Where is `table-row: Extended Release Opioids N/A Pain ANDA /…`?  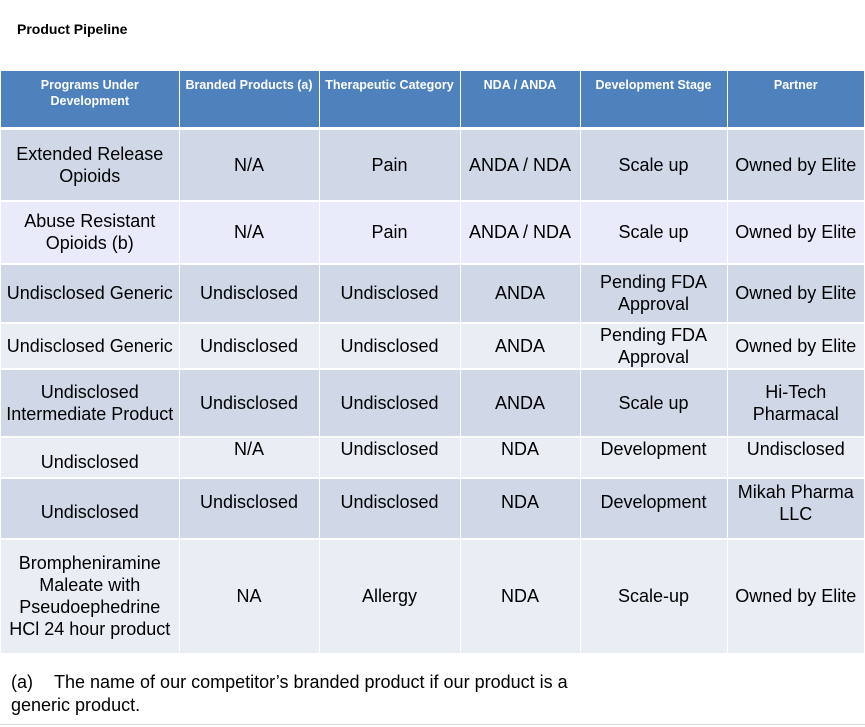
table-row: Extended Release Opioids N/A Pain ANDA /… is located at coordinates (432, 165).